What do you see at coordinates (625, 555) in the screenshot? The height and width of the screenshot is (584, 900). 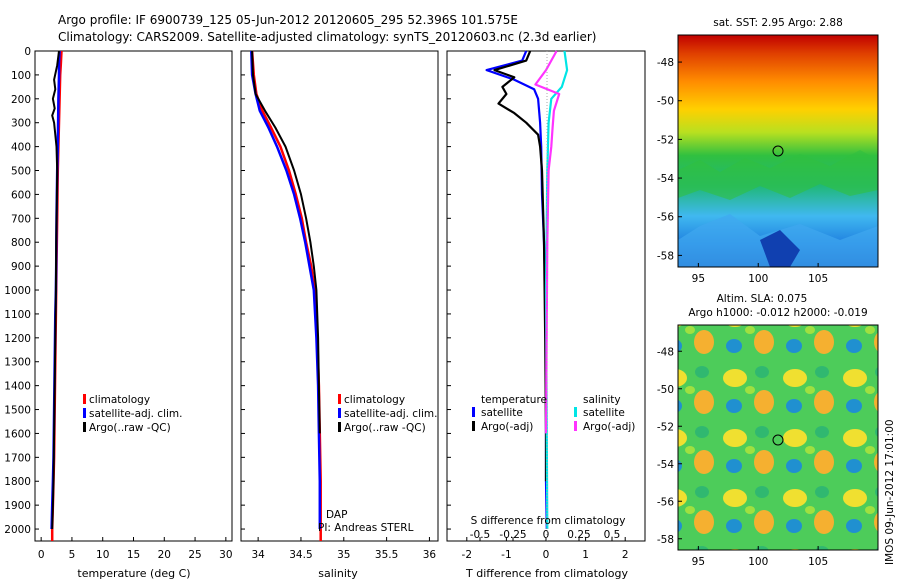 I see `x-tick-label: 2` at bounding box center [625, 555].